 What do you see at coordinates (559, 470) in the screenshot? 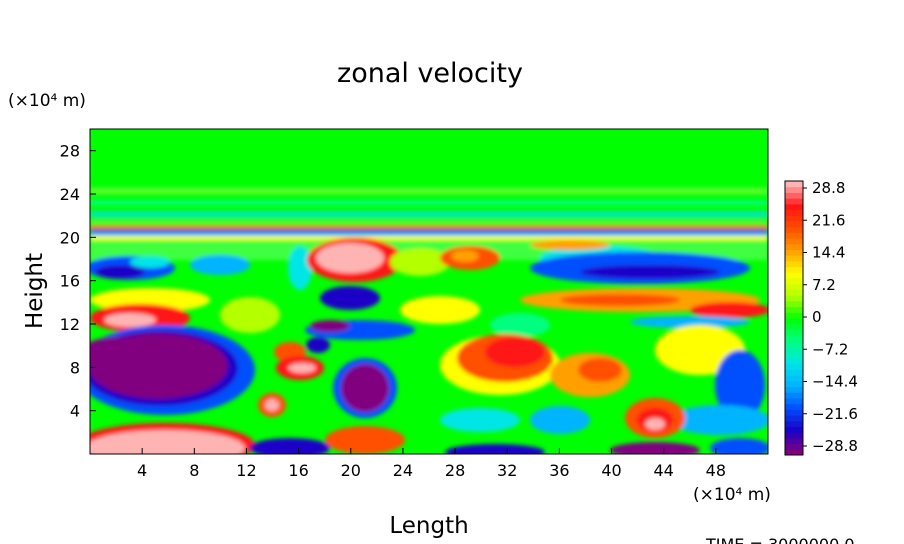
I see `x-tick-label: 36` at bounding box center [559, 470].